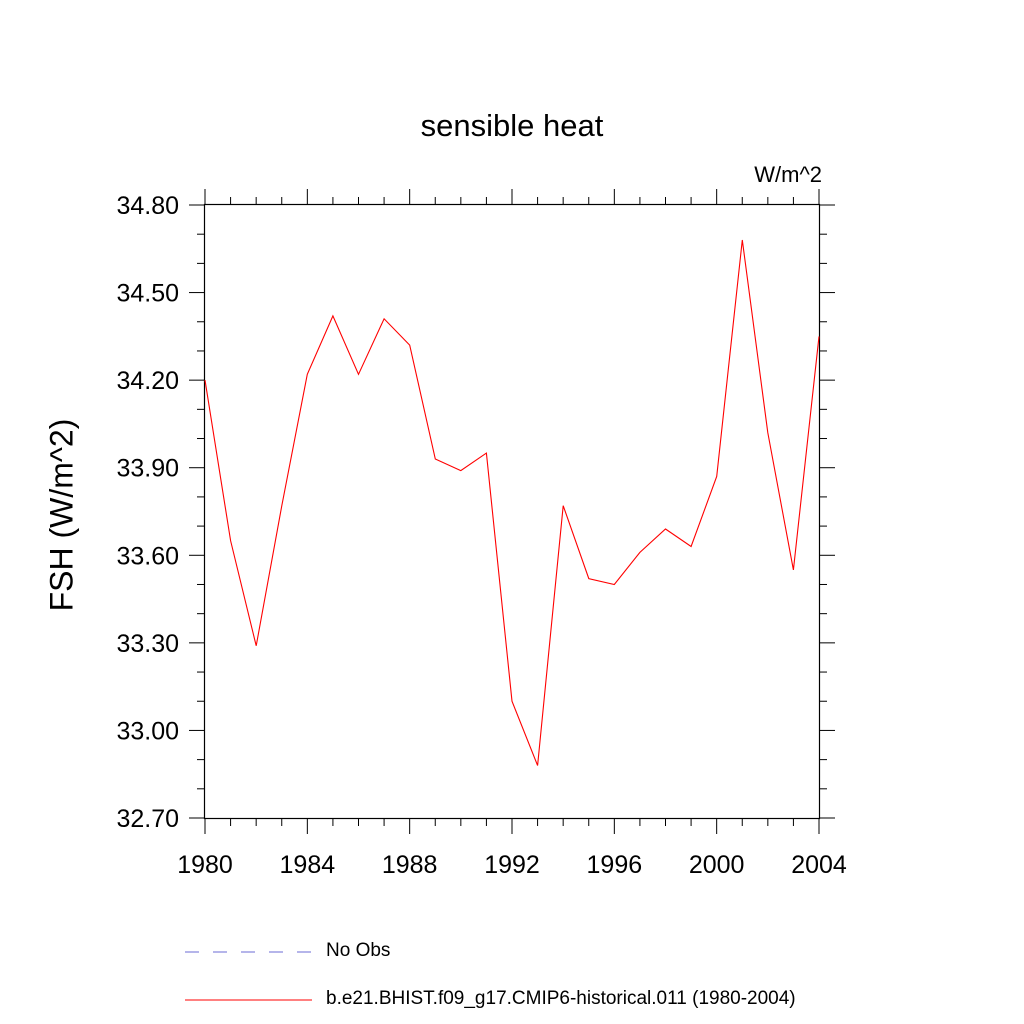 The image size is (1024, 1024). Describe the element at coordinates (358, 950) in the screenshot. I see `legend-label: No Obs` at that location.